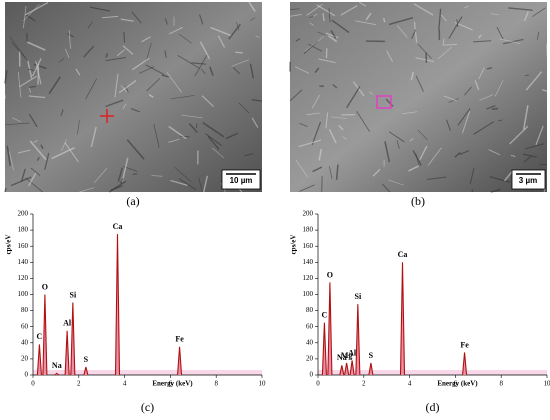 The height and width of the screenshot is (420, 550). Describe the element at coordinates (241, 180) in the screenshot. I see `scale-bar-label: 10 µm` at that location.